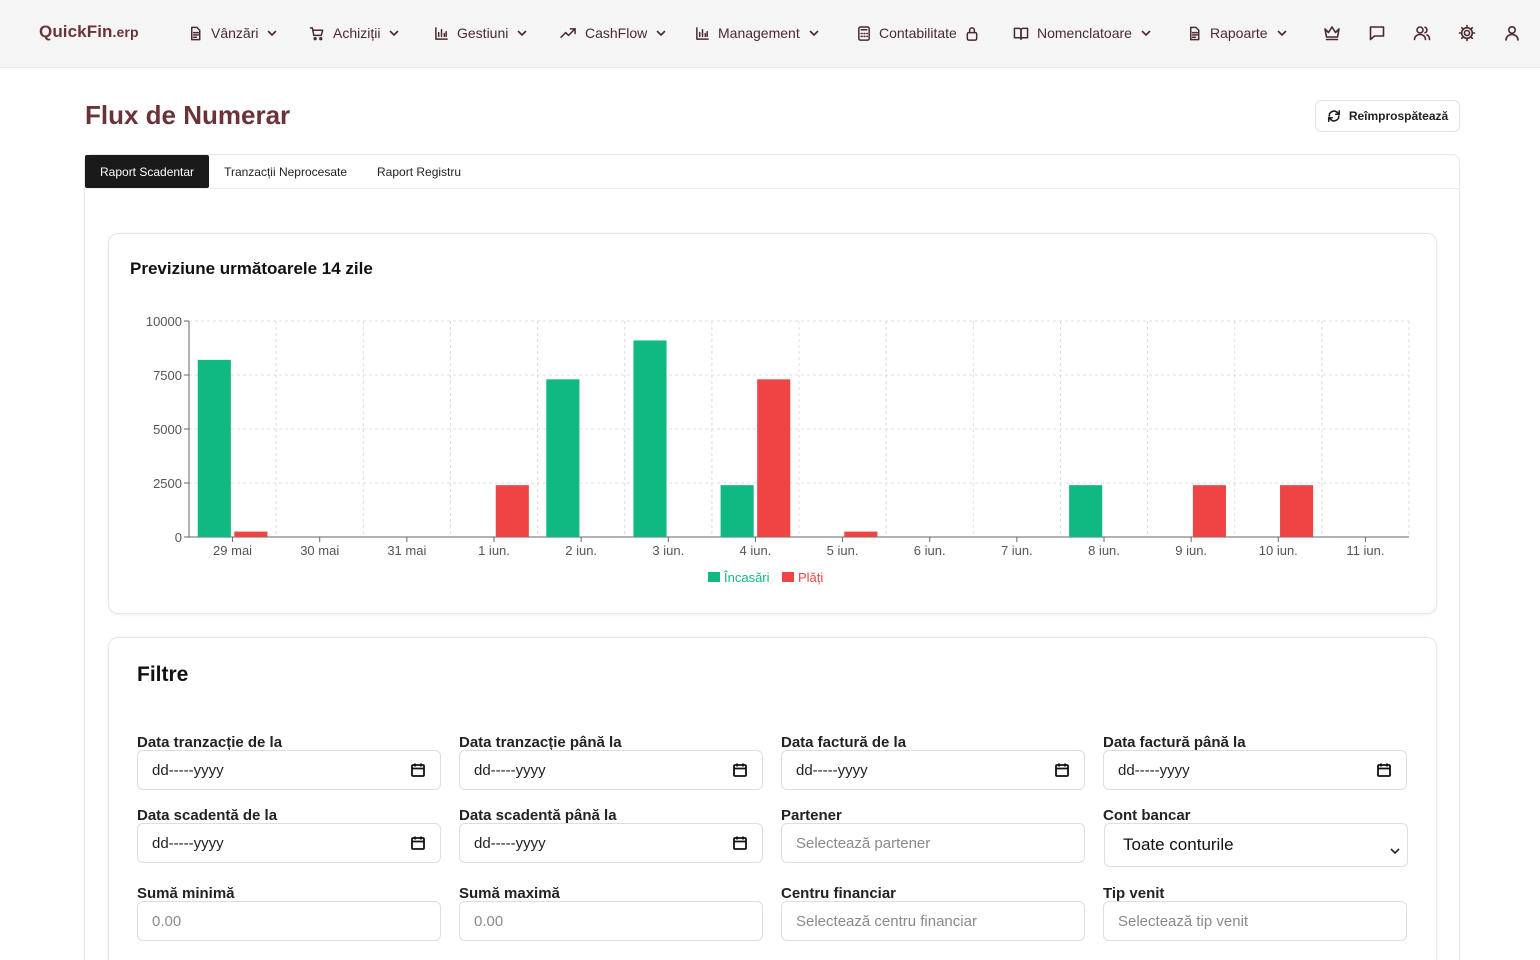 The height and width of the screenshot is (960, 1540). I want to click on filter-label: Data scadentă de la, so click(207, 815).